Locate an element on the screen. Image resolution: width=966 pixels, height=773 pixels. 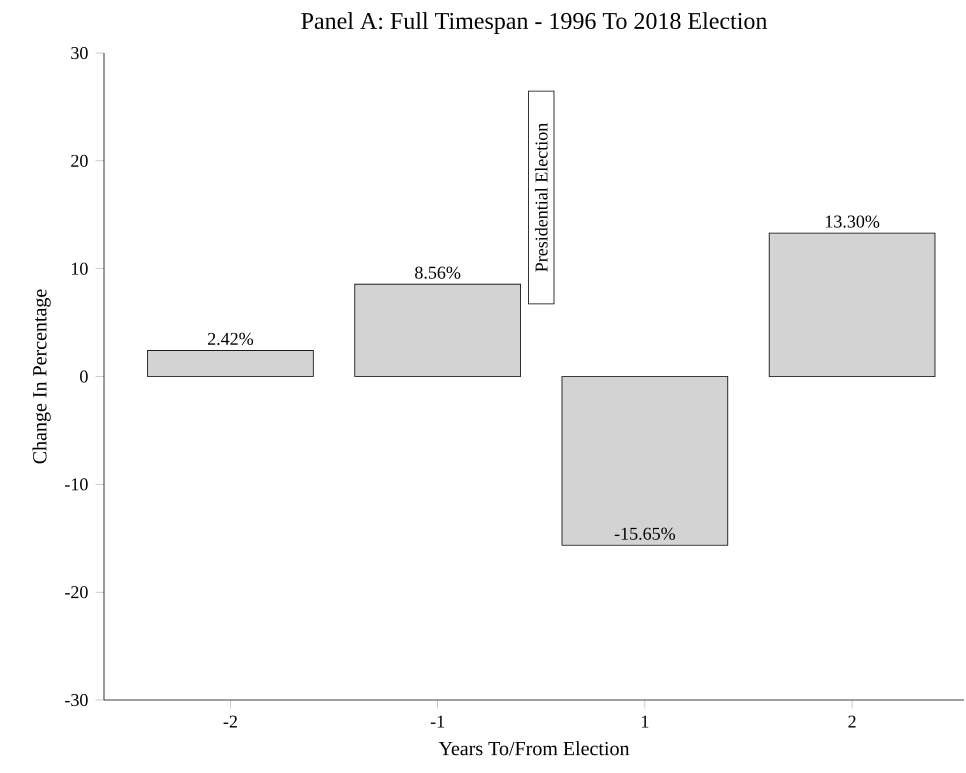
annotation: Presidential Election is located at coordinates (541, 197).